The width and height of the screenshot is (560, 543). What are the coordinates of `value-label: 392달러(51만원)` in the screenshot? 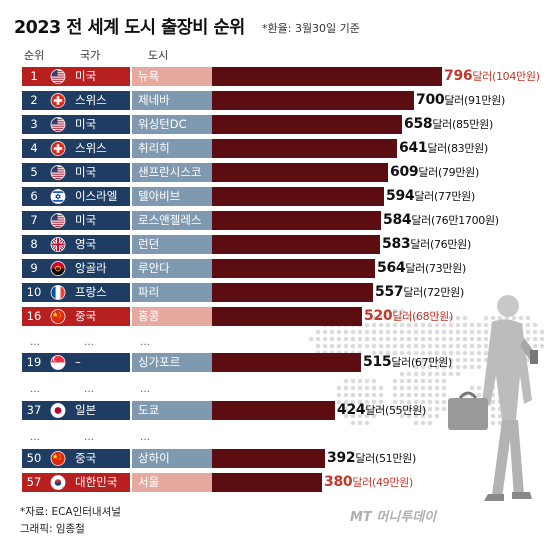 It's located at (371, 458).